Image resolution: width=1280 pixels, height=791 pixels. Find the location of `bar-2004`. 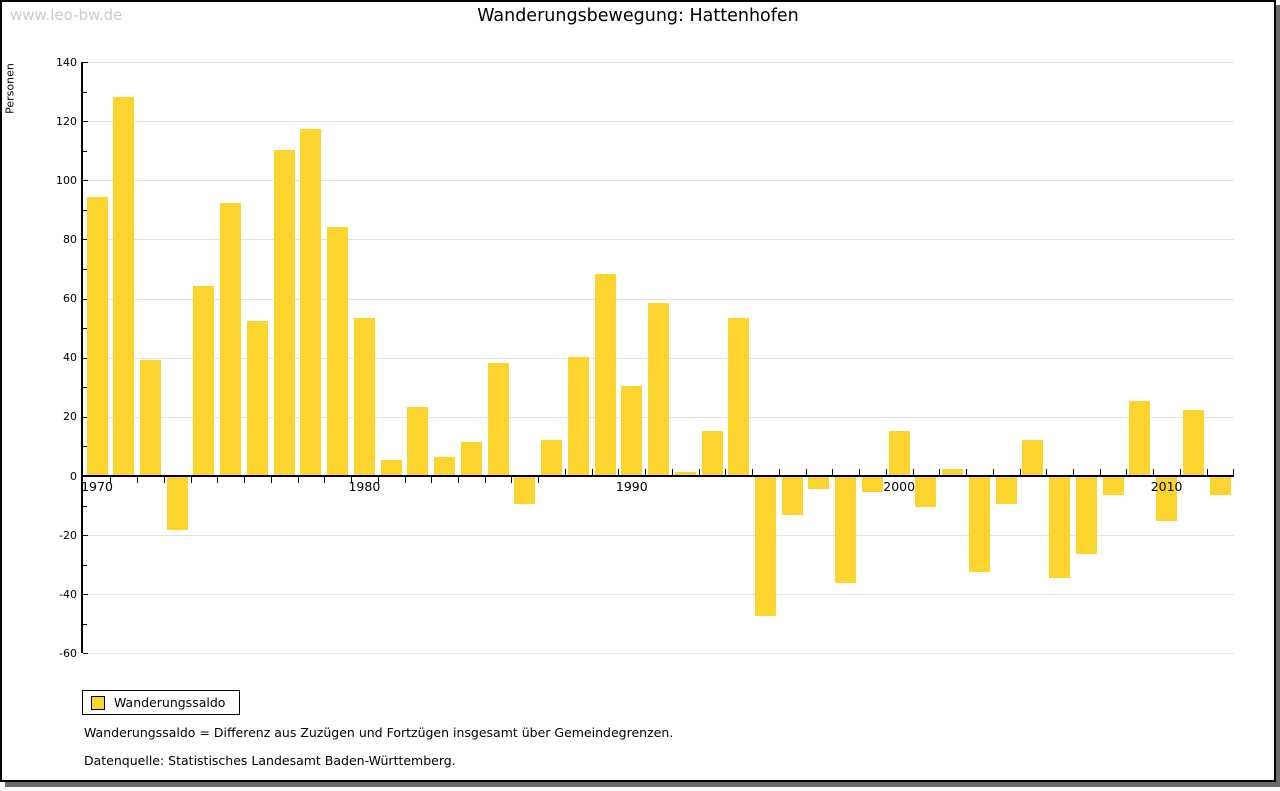

bar-2004 is located at coordinates (1006, 490).